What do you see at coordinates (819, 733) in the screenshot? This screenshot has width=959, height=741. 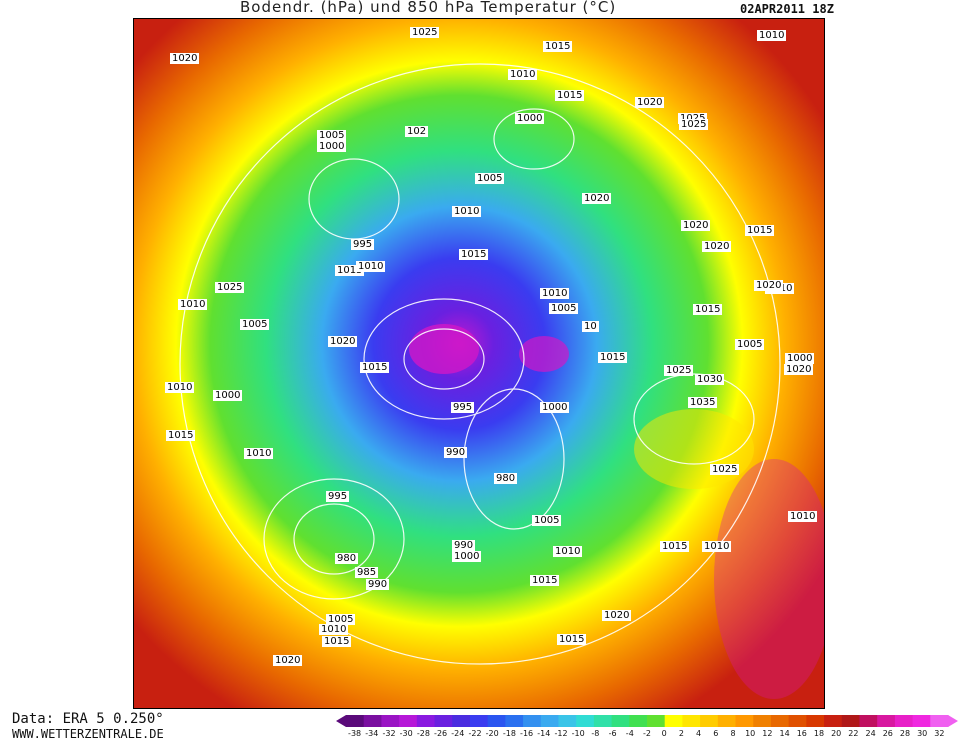 I see `colorbar-tick-label: 18` at bounding box center [819, 733].